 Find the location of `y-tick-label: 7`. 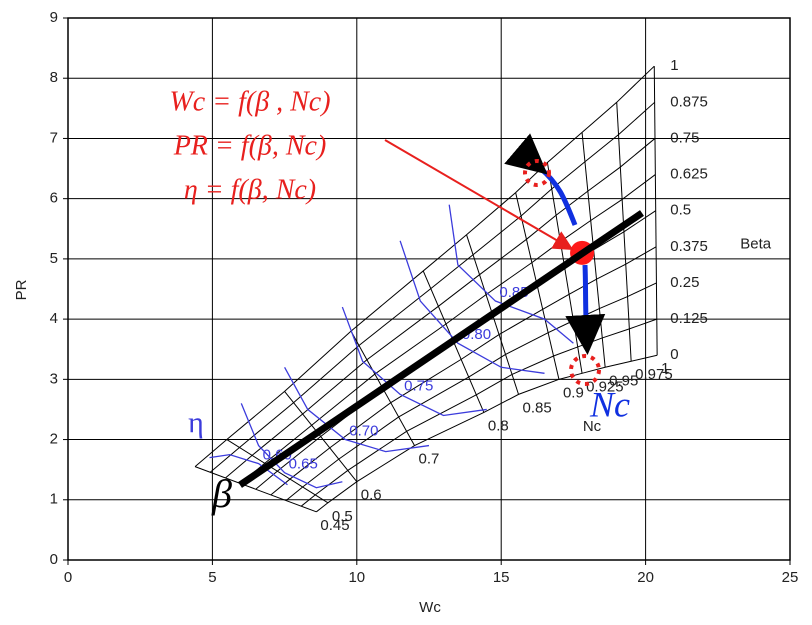

y-tick-label: 7 is located at coordinates (54, 137).